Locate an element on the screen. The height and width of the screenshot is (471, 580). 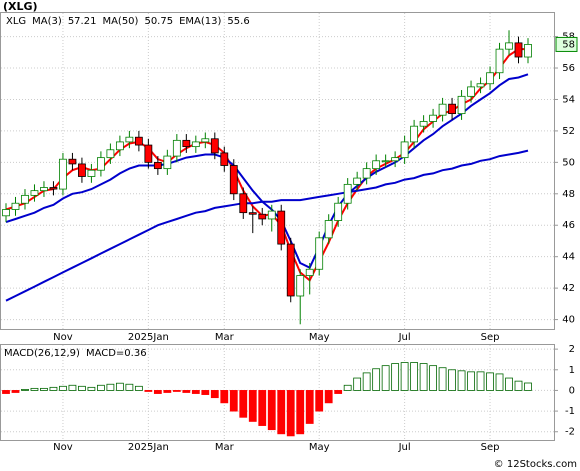
y-tick-label: 40 is located at coordinates (568, 320).